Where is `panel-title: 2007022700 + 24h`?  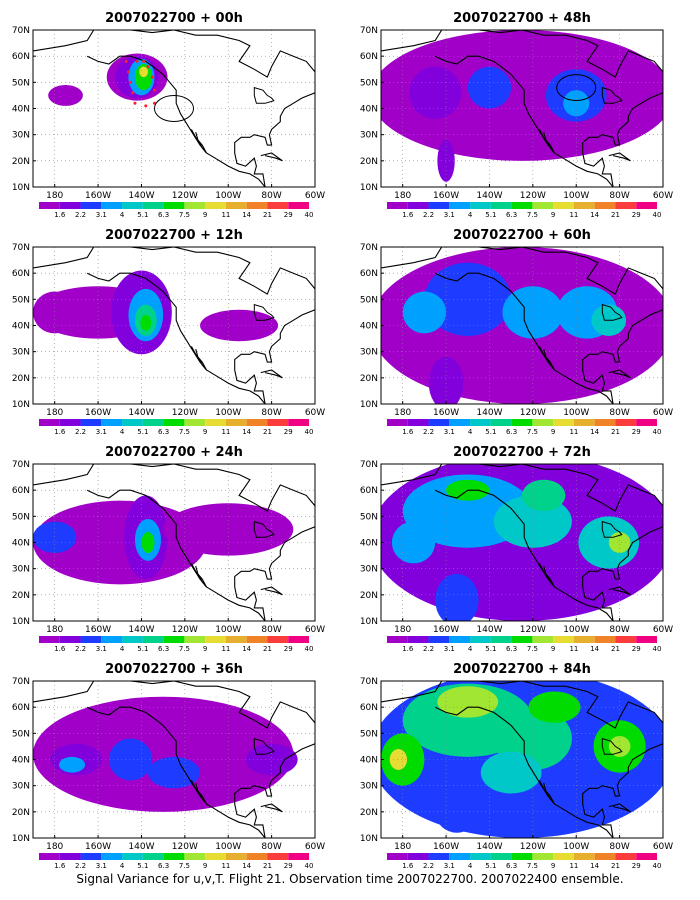 panel-title: 2007022700 + 24h is located at coordinates (174, 452).